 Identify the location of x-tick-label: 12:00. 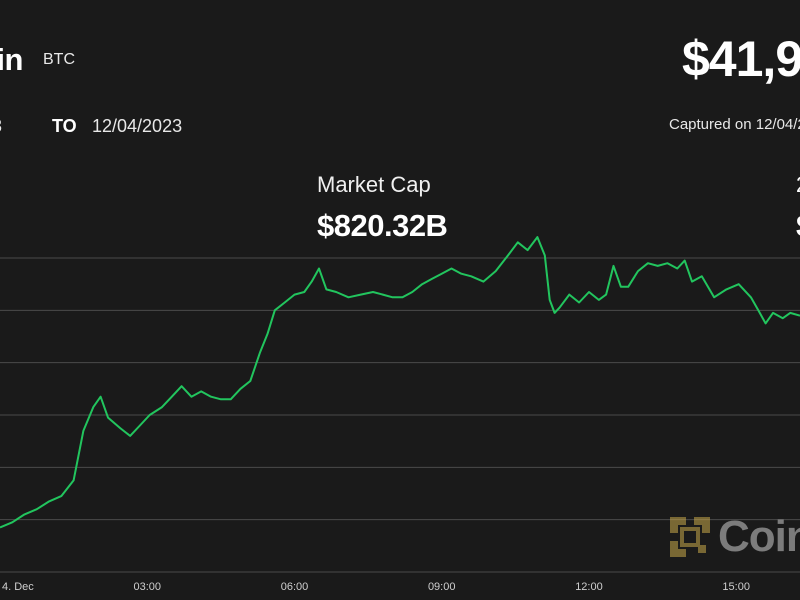
(589, 587).